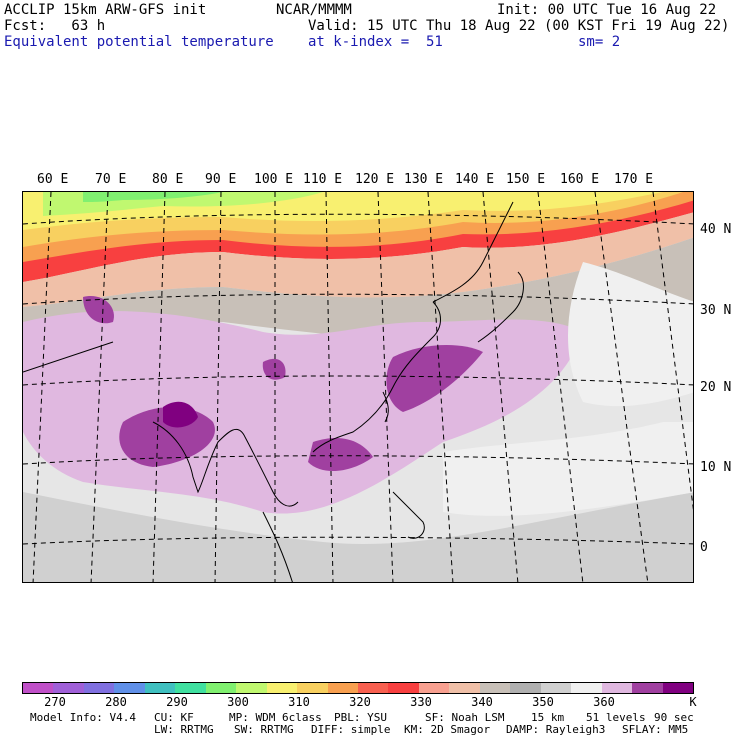 The width and height of the screenshot is (740, 740). I want to click on lat-label-0: 0, so click(704, 547).